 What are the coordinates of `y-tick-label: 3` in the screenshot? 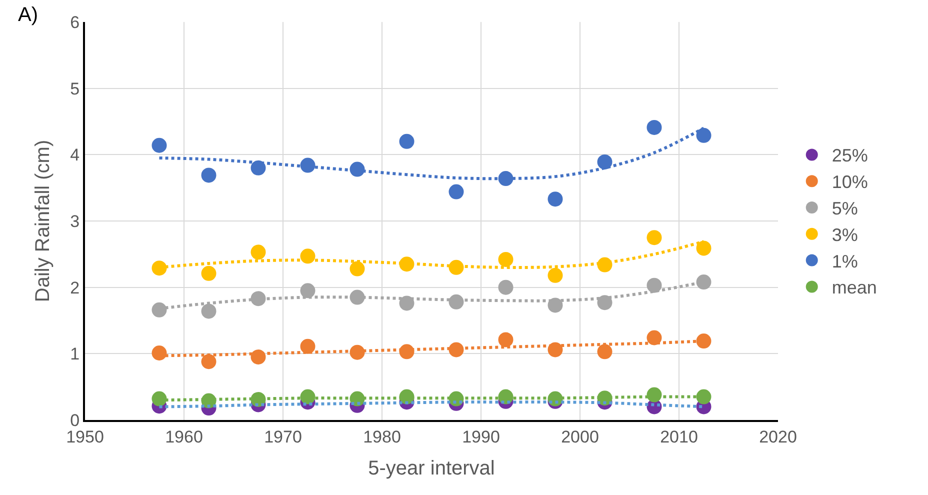 It's located at (75, 221).